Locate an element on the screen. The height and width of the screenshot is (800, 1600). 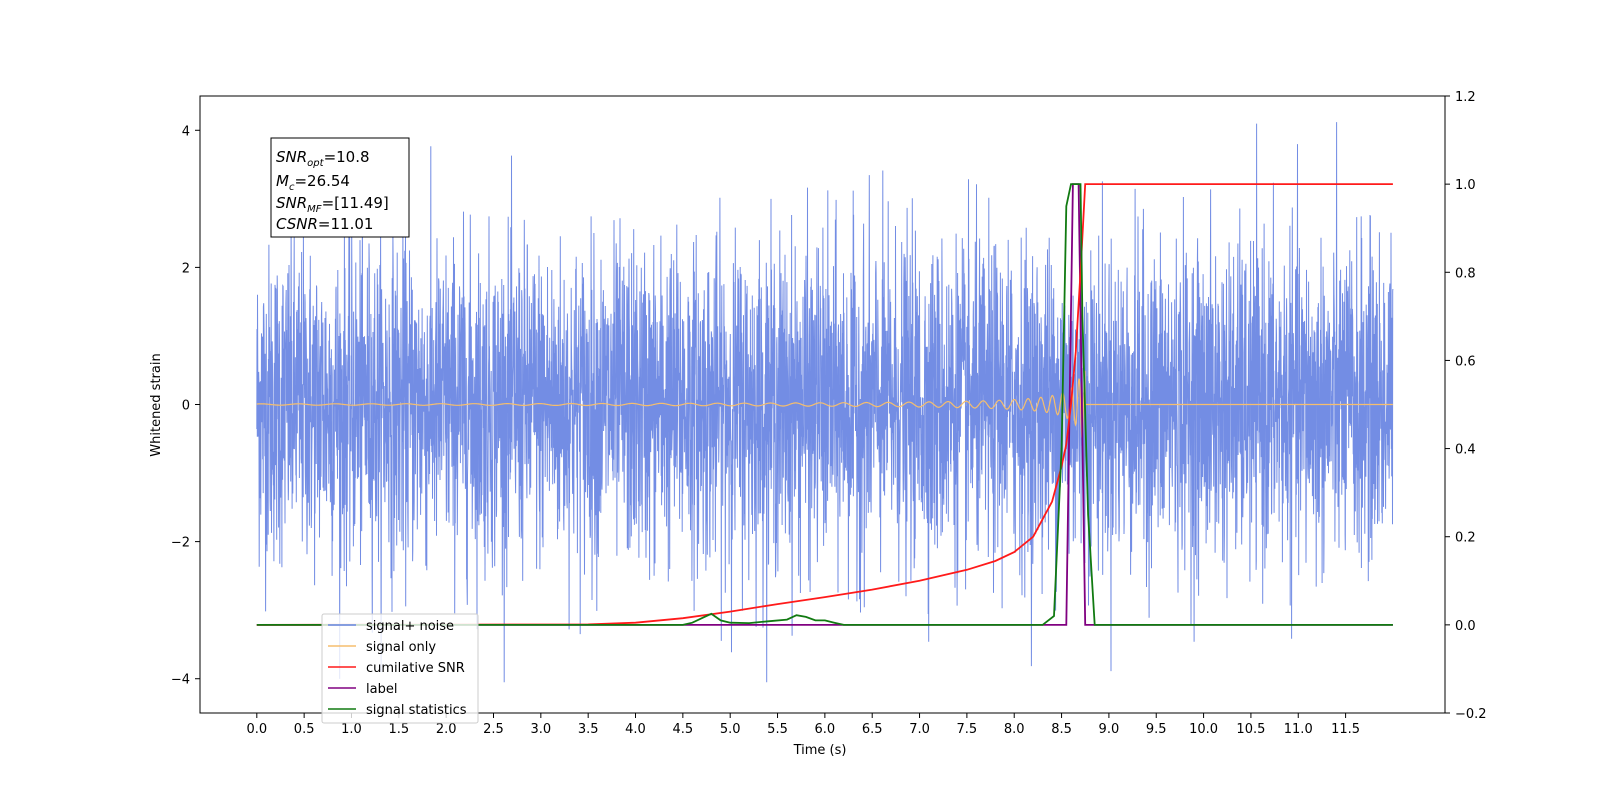
legend-cumulative-snr: cumilative SNR is located at coordinates (415, 668).